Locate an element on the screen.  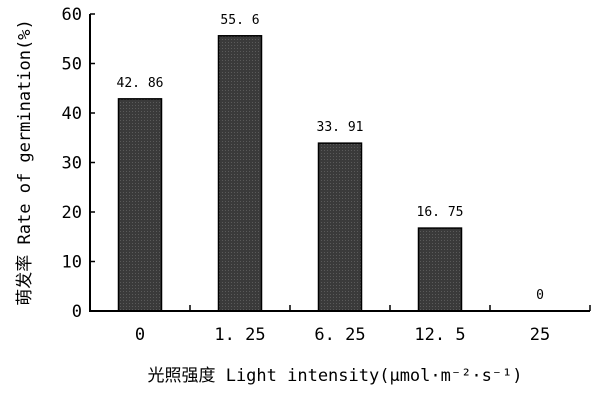
y-axis-ticks: 0 10 20 30 40 50 60 is located at coordinates (78, 163).